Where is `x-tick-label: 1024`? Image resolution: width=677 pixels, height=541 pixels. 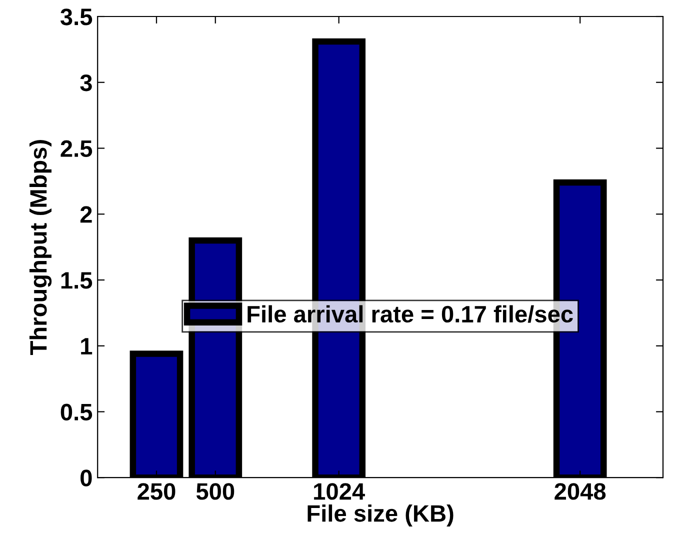
x-tick-label: 1024 is located at coordinates (339, 491).